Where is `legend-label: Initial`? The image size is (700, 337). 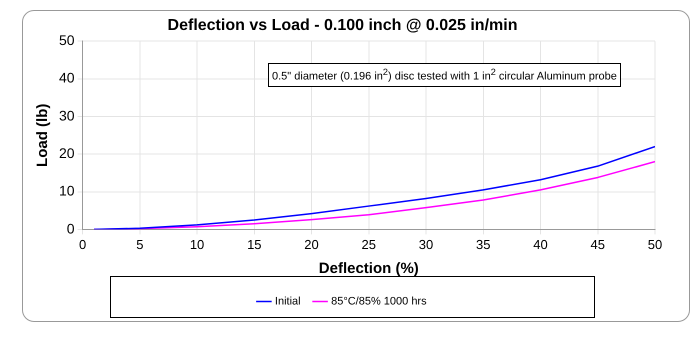 legend-label: Initial is located at coordinates (287, 302).